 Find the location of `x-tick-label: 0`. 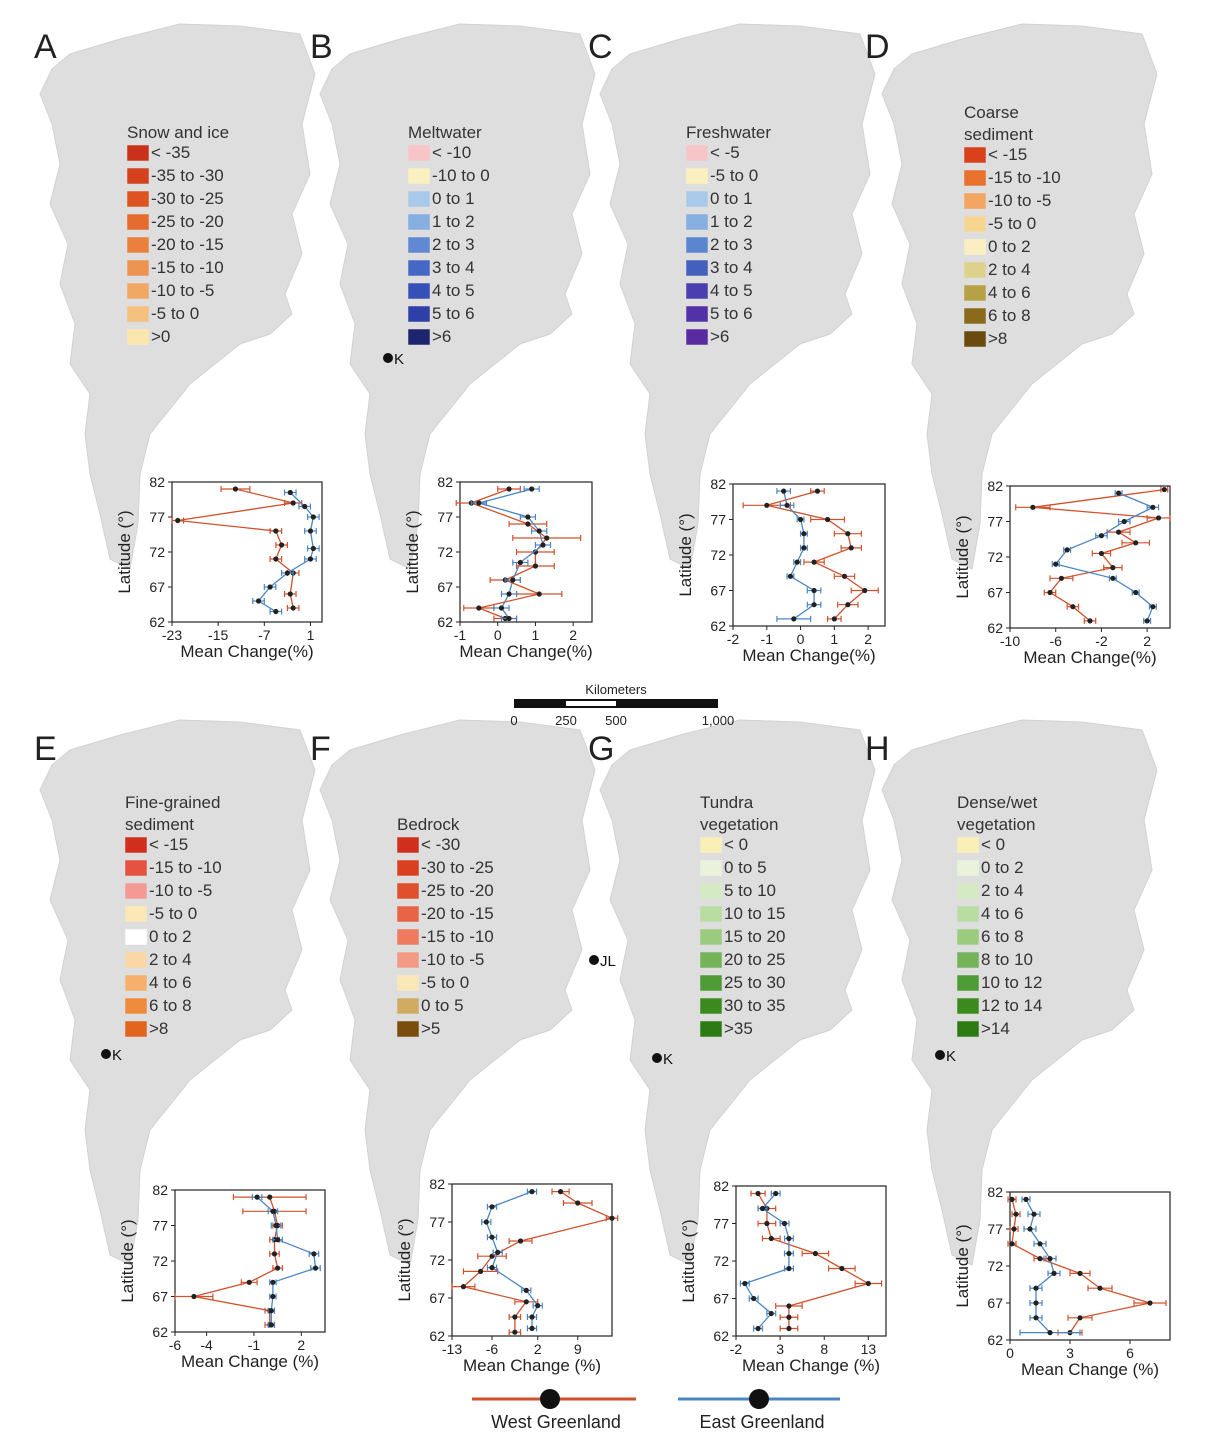

x-tick-label: 0 is located at coordinates (1010, 1353).